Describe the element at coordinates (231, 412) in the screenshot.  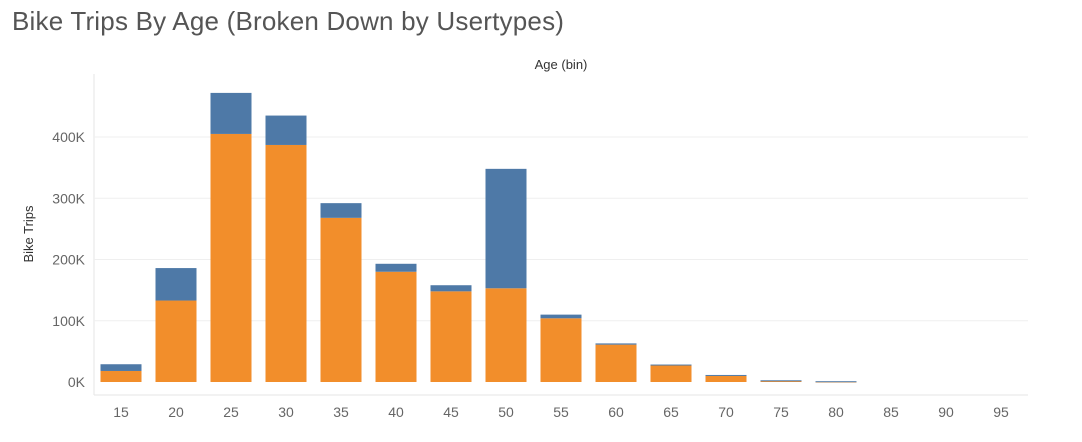
I see `x-tick-label: 25` at that location.